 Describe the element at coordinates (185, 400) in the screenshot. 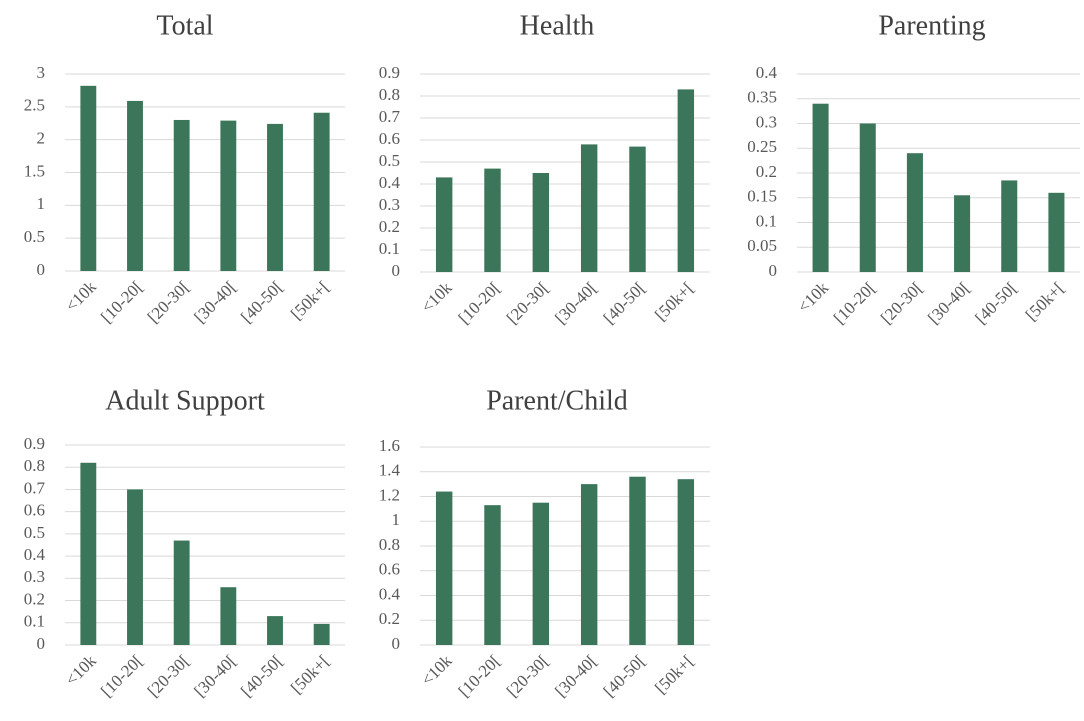

I see `chart-title: Adult Support` at that location.